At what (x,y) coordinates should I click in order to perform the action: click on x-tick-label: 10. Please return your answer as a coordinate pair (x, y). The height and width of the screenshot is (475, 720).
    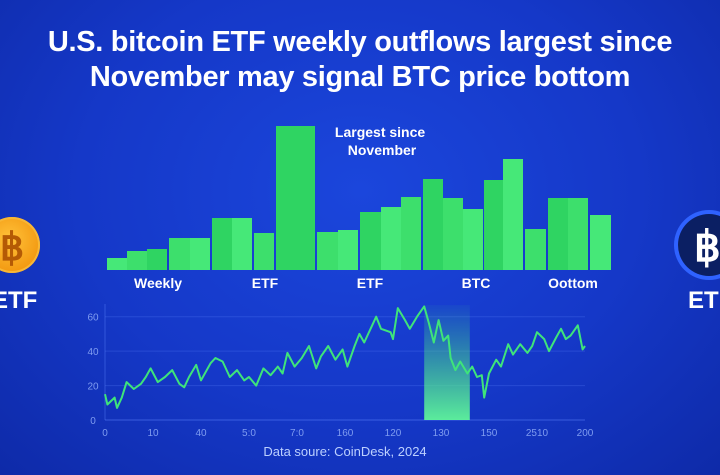
    Looking at the image, I should click on (153, 433).